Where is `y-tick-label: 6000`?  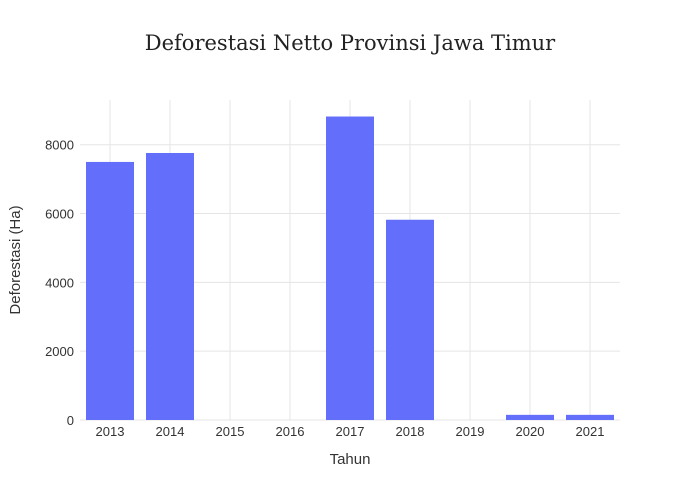
y-tick-label: 6000 is located at coordinates (59, 214).